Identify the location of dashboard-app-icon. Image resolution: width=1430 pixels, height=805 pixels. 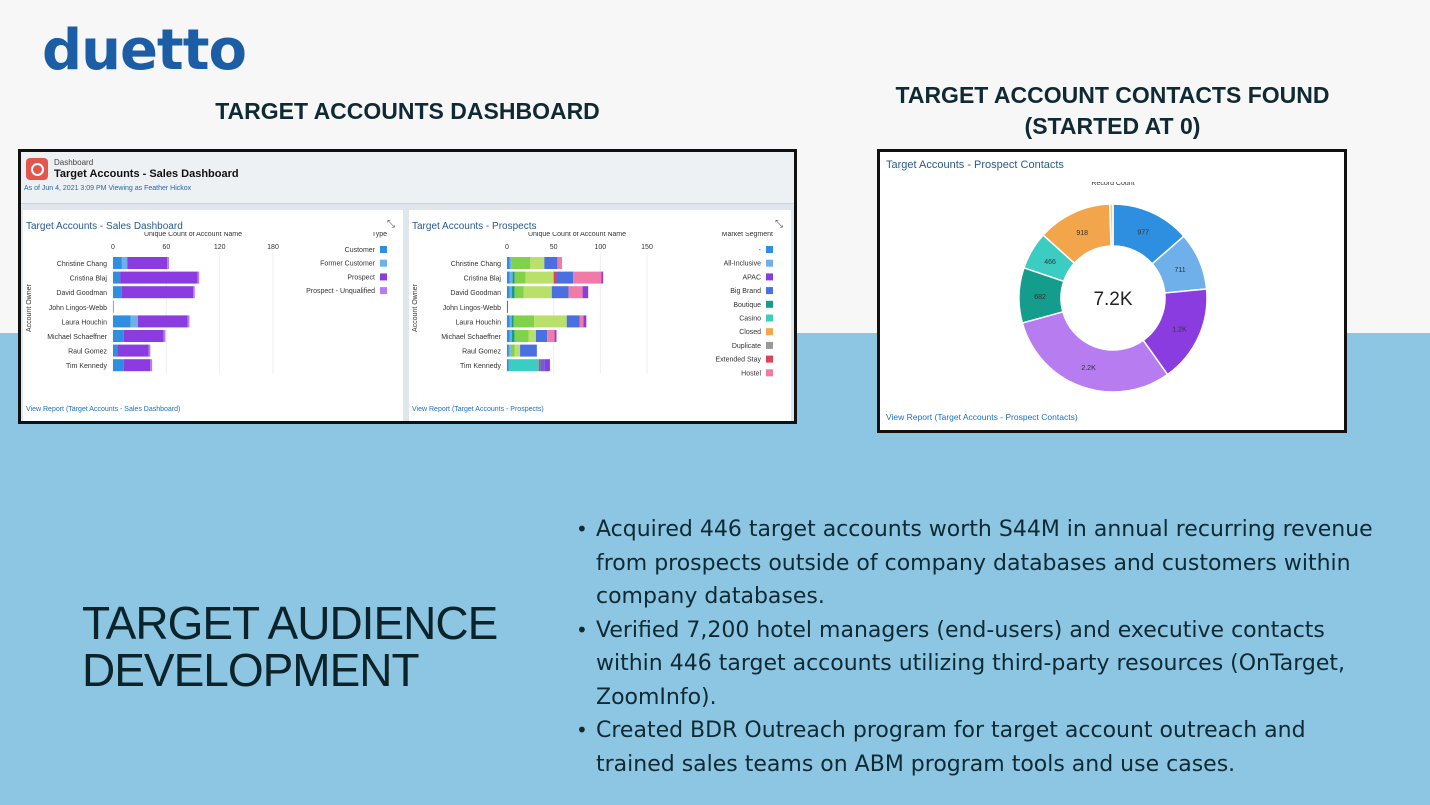
(37, 169).